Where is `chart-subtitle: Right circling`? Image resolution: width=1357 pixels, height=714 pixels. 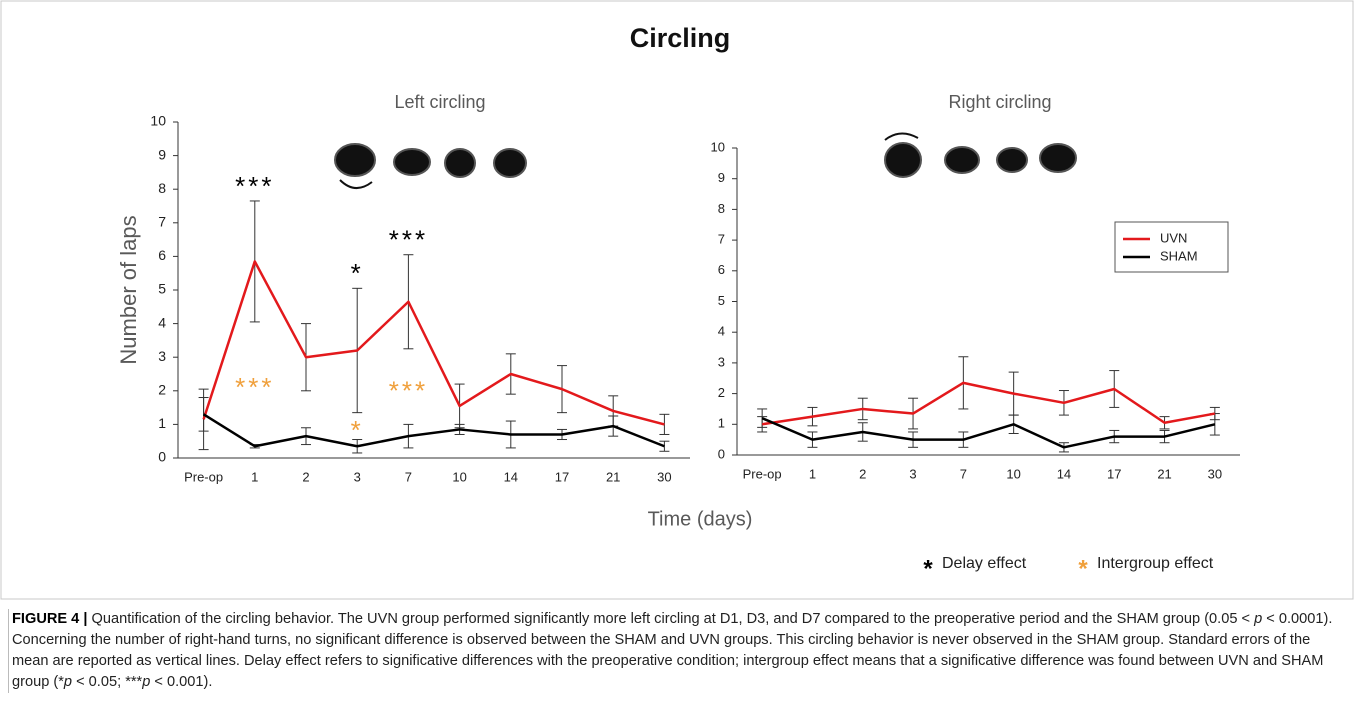 chart-subtitle: Right circling is located at coordinates (999, 102).